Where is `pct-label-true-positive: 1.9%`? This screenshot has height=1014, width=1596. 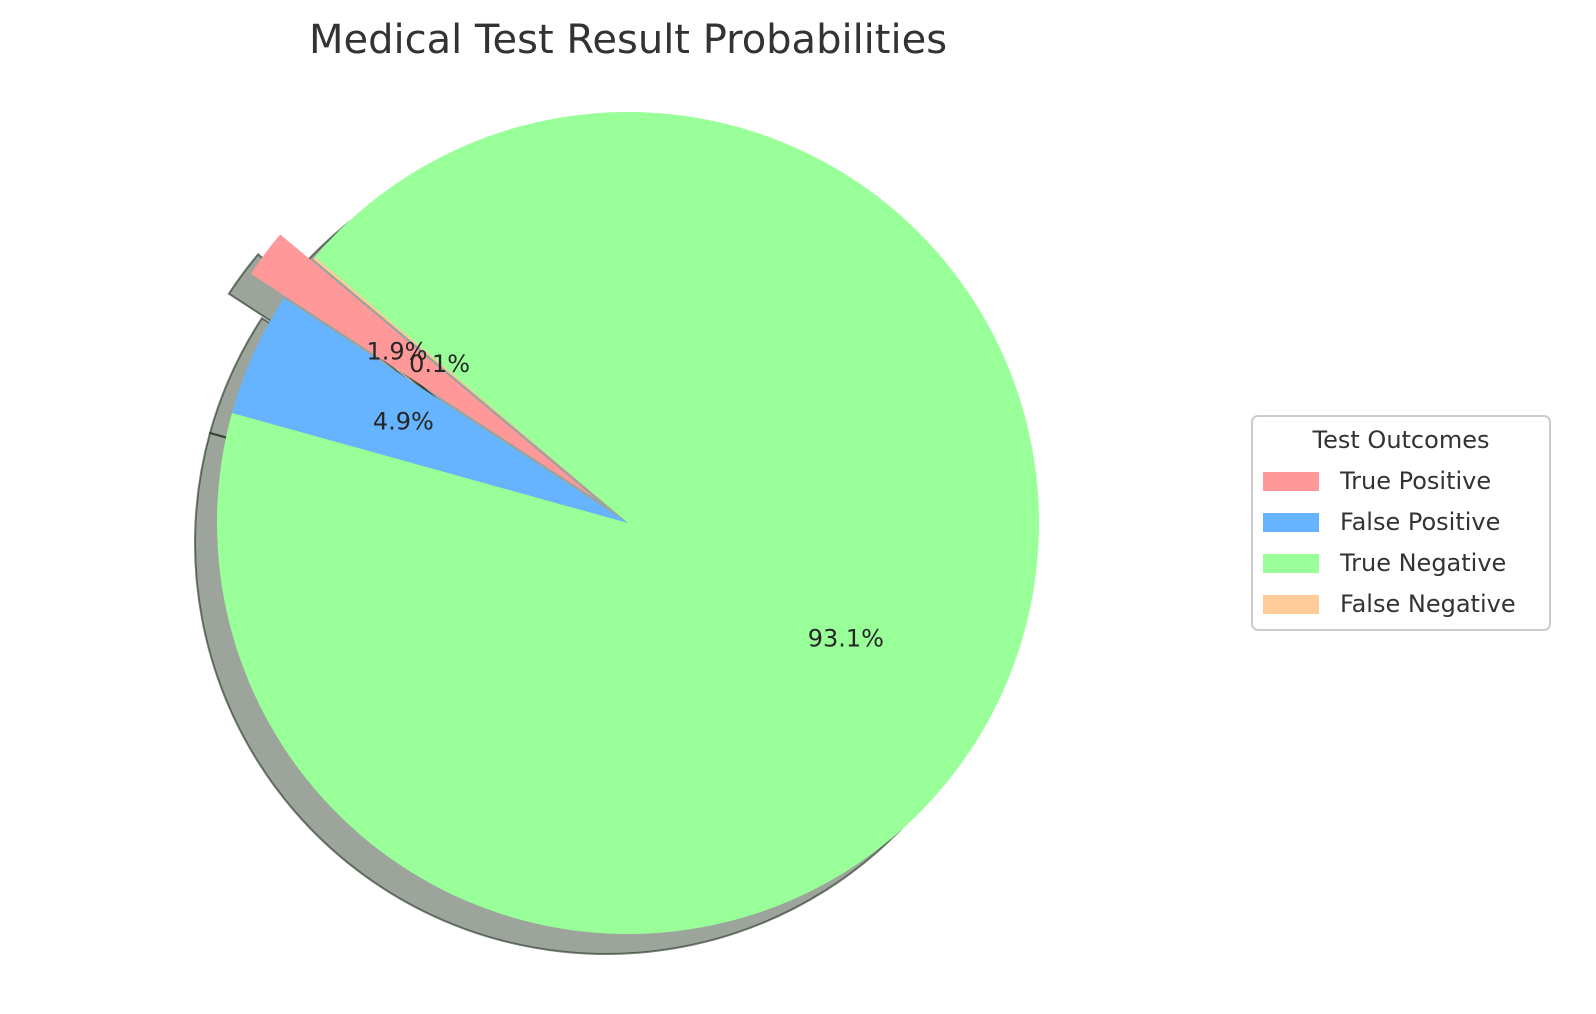 pct-label-true-positive: 1.9% is located at coordinates (396, 352).